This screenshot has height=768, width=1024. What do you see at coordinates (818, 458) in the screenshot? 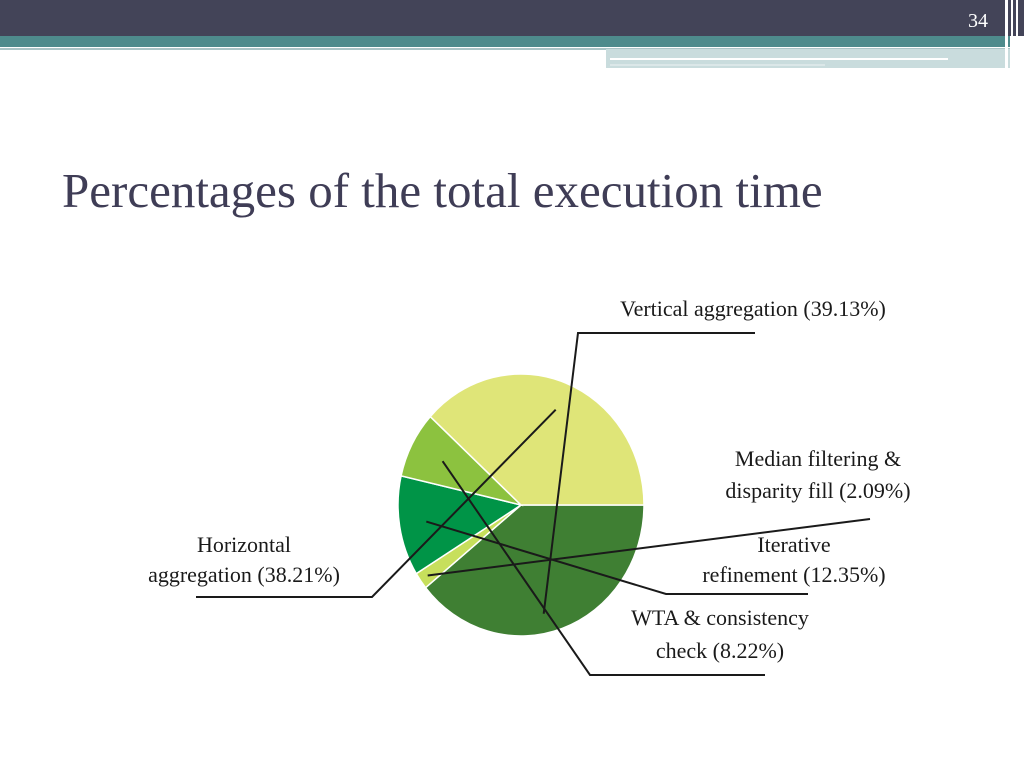
I see `slice-label: Median filtering &` at bounding box center [818, 458].